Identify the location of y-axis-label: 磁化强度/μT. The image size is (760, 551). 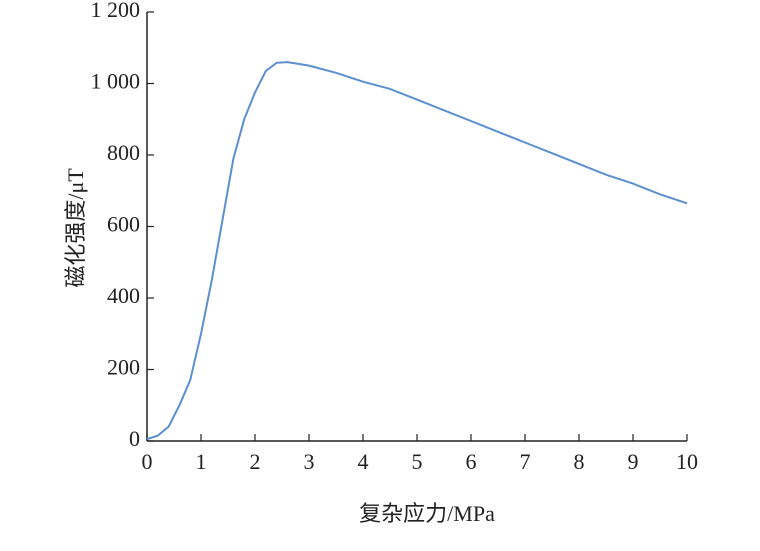
(75, 228).